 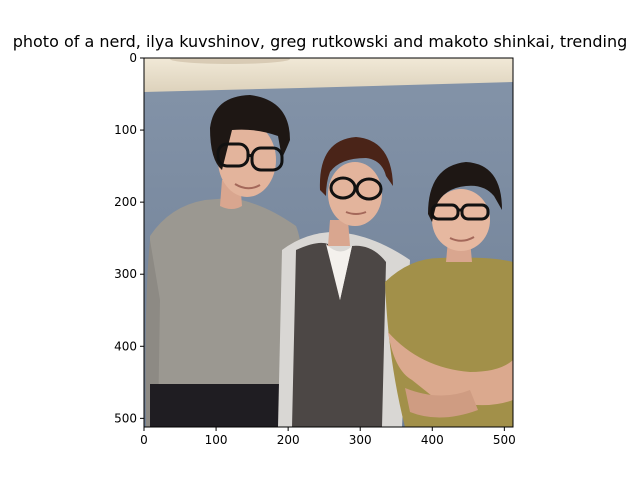 I want to click on y-tick: 300, so click(x=129, y=274).